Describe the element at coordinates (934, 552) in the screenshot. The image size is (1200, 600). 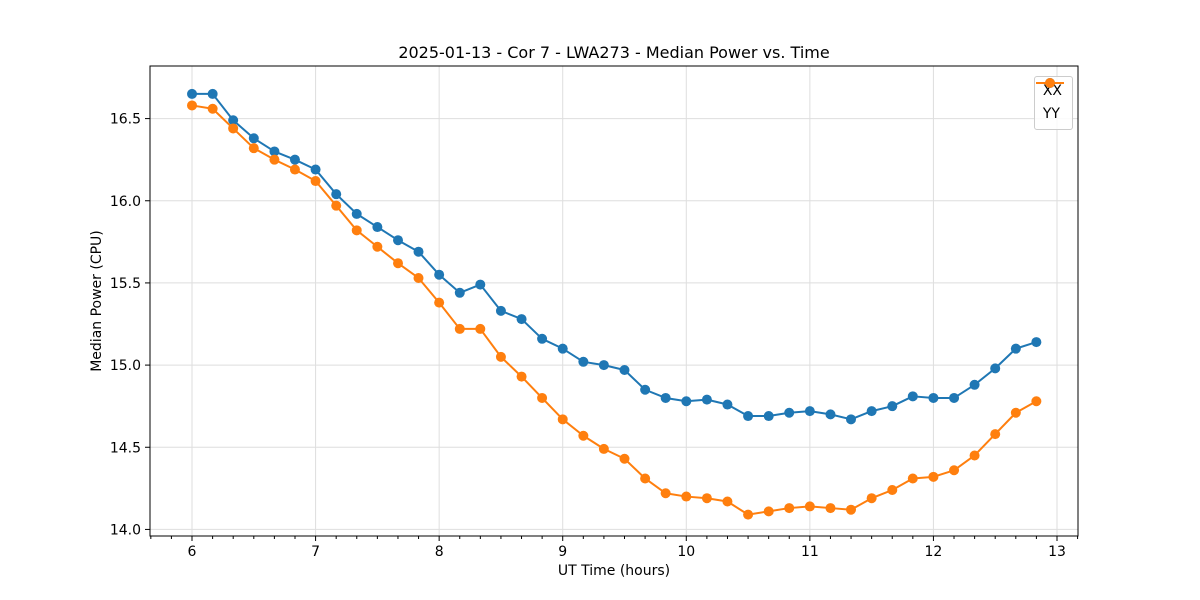
I see `x-tick-label: 12` at that location.